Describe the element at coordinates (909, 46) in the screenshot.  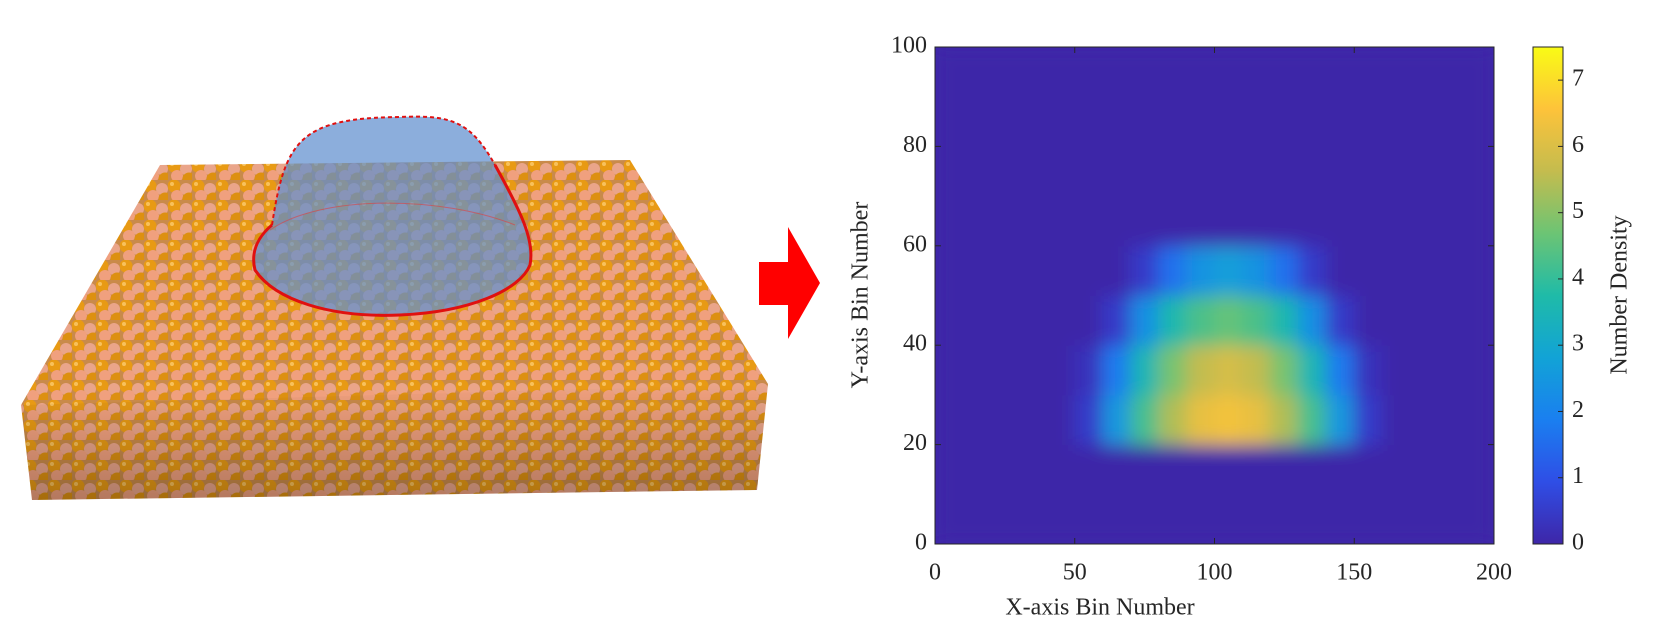
I see `y-tick-label: 100` at that location.